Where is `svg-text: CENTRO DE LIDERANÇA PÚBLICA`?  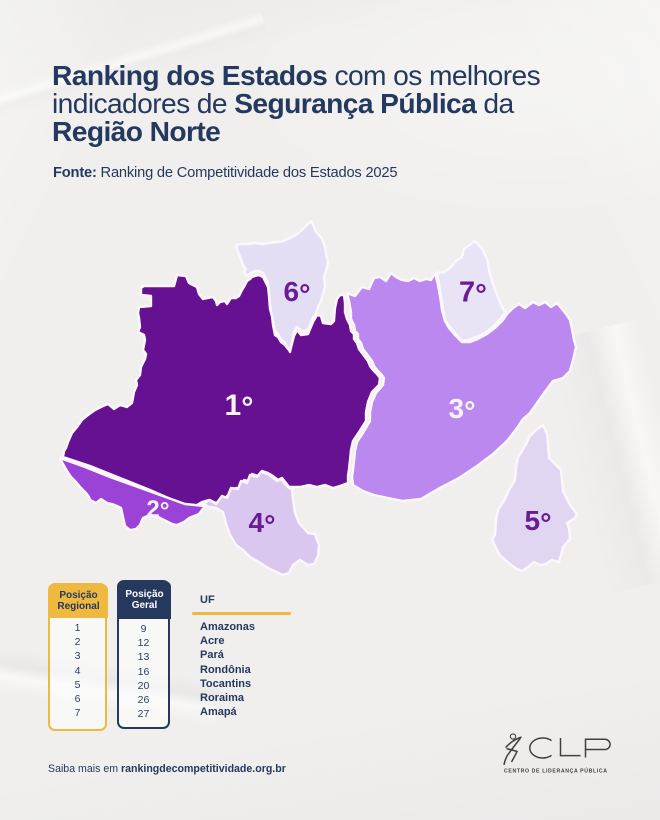 svg-text: CENTRO DE LIDERANÇA PÚBLICA is located at coordinates (556, 770).